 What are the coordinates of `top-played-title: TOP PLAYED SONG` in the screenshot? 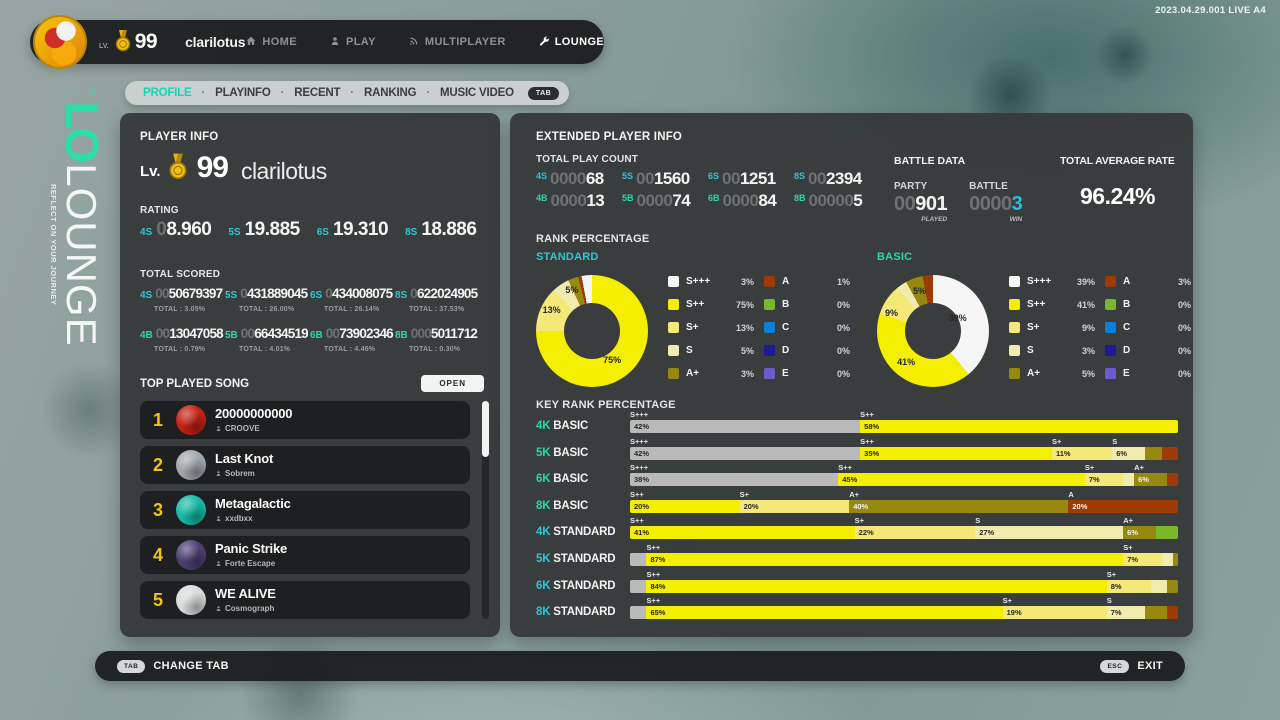 It's located at (195, 383).